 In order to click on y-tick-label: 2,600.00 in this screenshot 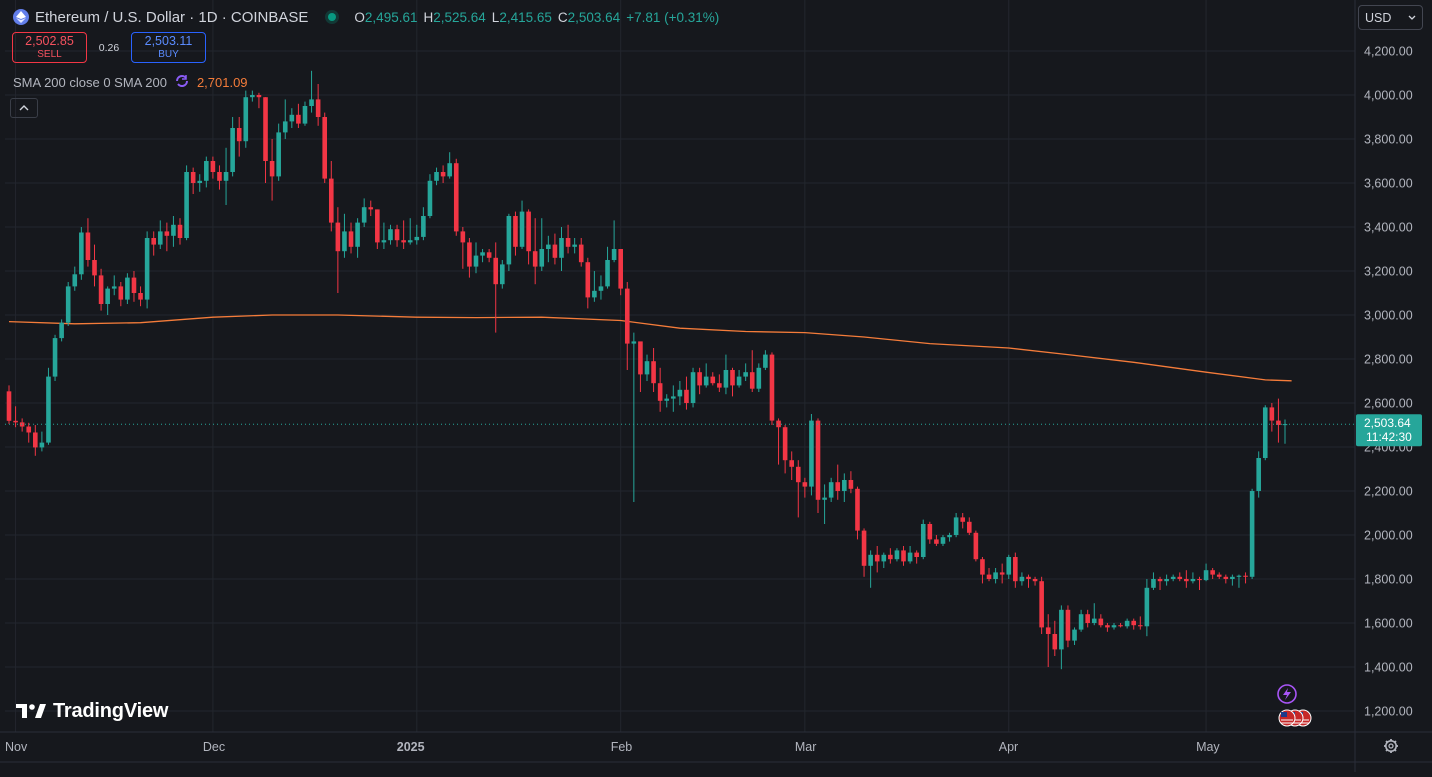, I will do `click(1388, 404)`.